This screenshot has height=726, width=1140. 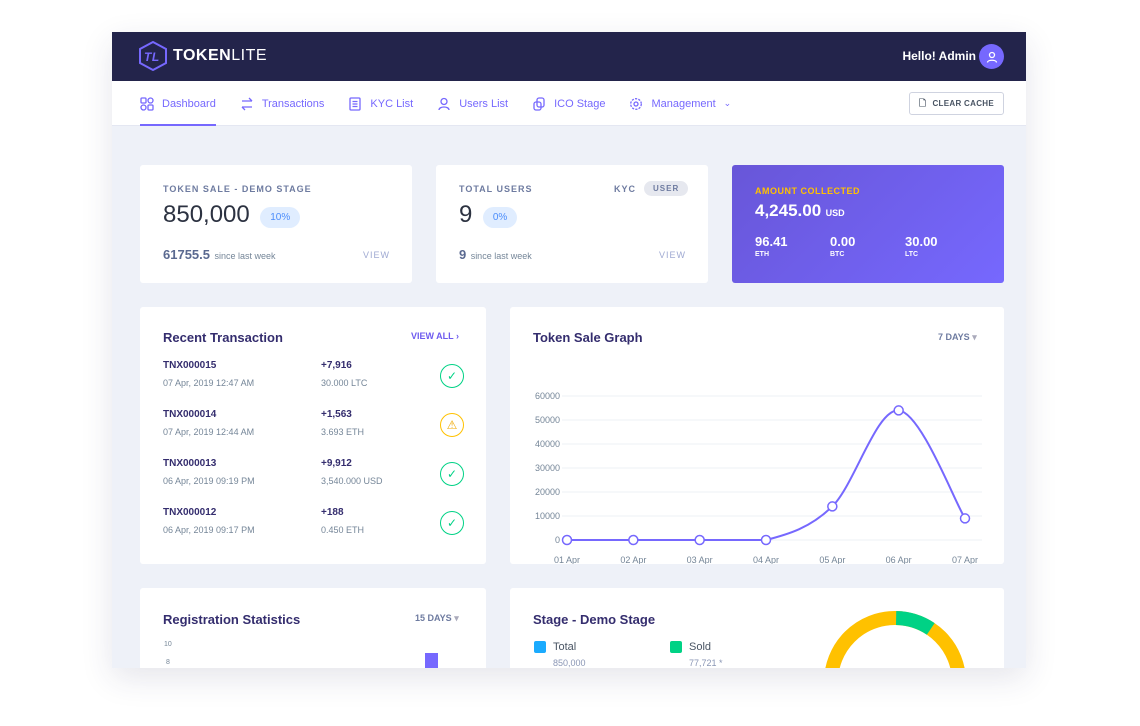 What do you see at coordinates (706, 663) in the screenshot?
I see `sold-value: 77,721 *` at bounding box center [706, 663].